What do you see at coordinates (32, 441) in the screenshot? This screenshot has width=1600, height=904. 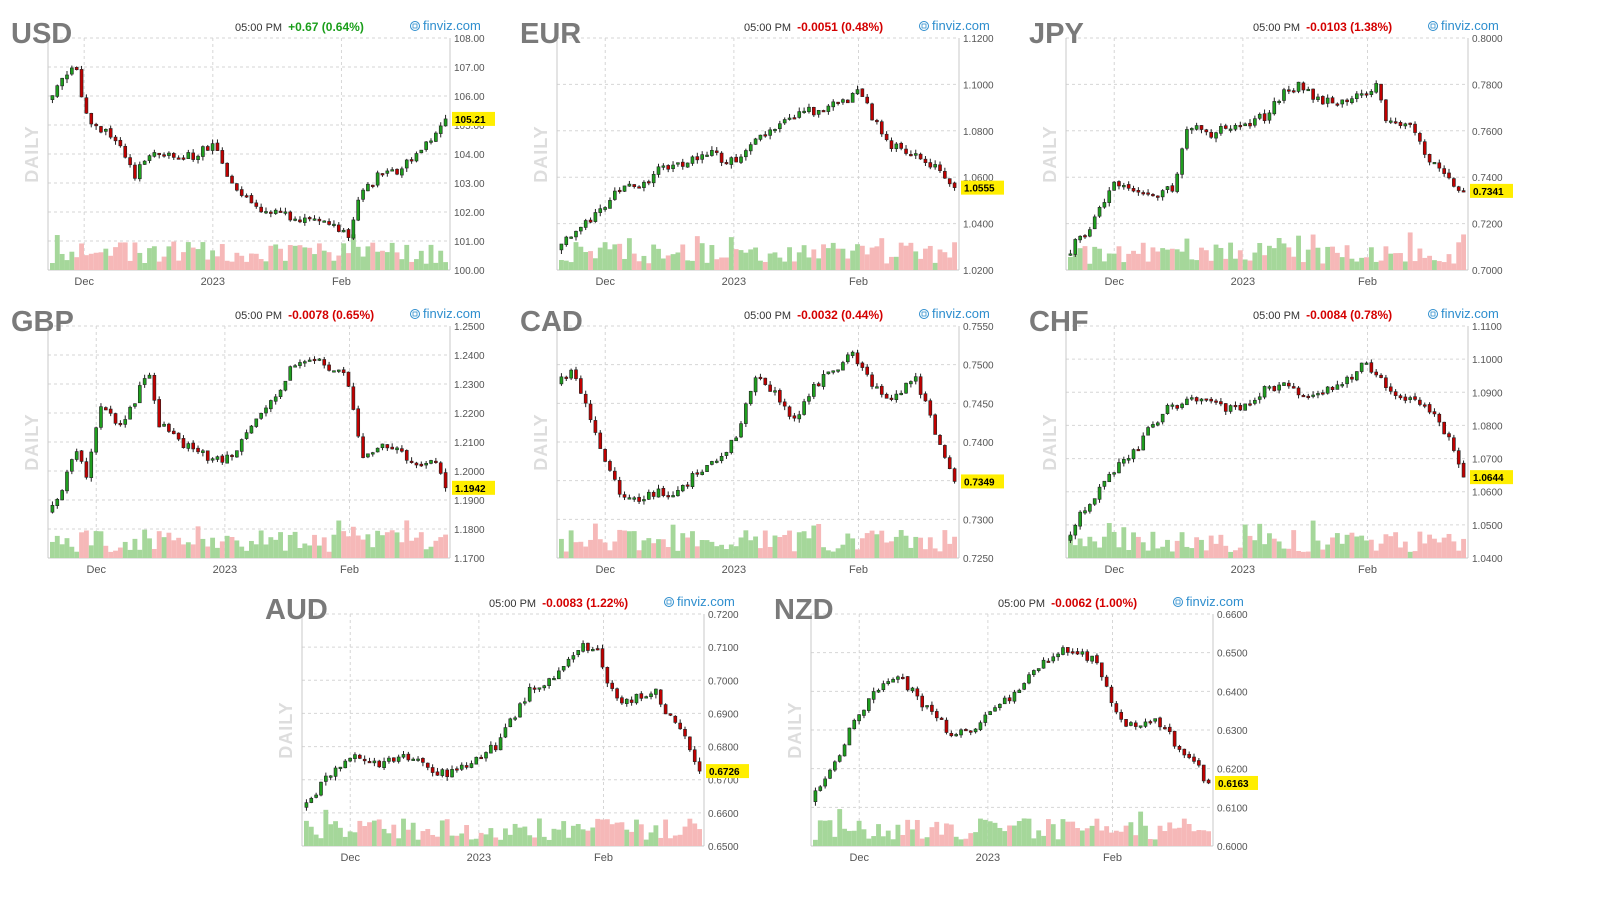 I see `period-label: DAILY` at bounding box center [32, 441].